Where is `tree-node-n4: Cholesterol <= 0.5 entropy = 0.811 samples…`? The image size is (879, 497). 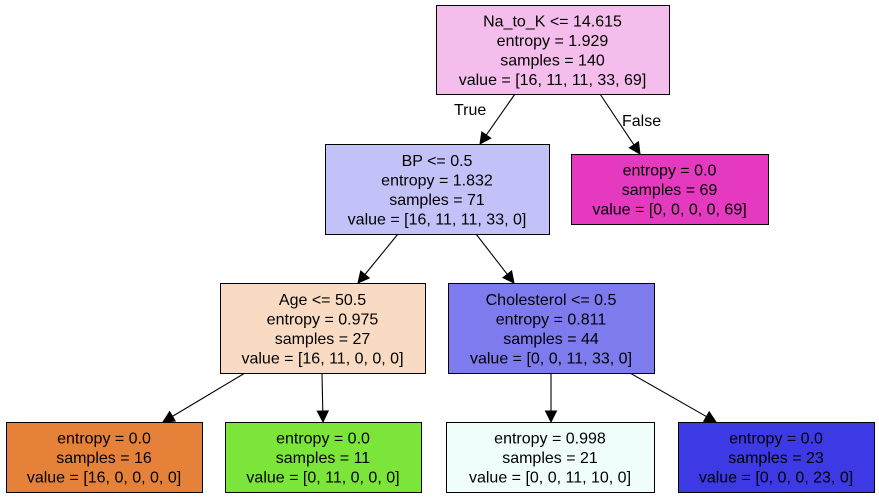
tree-node-n4: Cholesterol <= 0.5 entropy = 0.811 samples… is located at coordinates (551, 328).